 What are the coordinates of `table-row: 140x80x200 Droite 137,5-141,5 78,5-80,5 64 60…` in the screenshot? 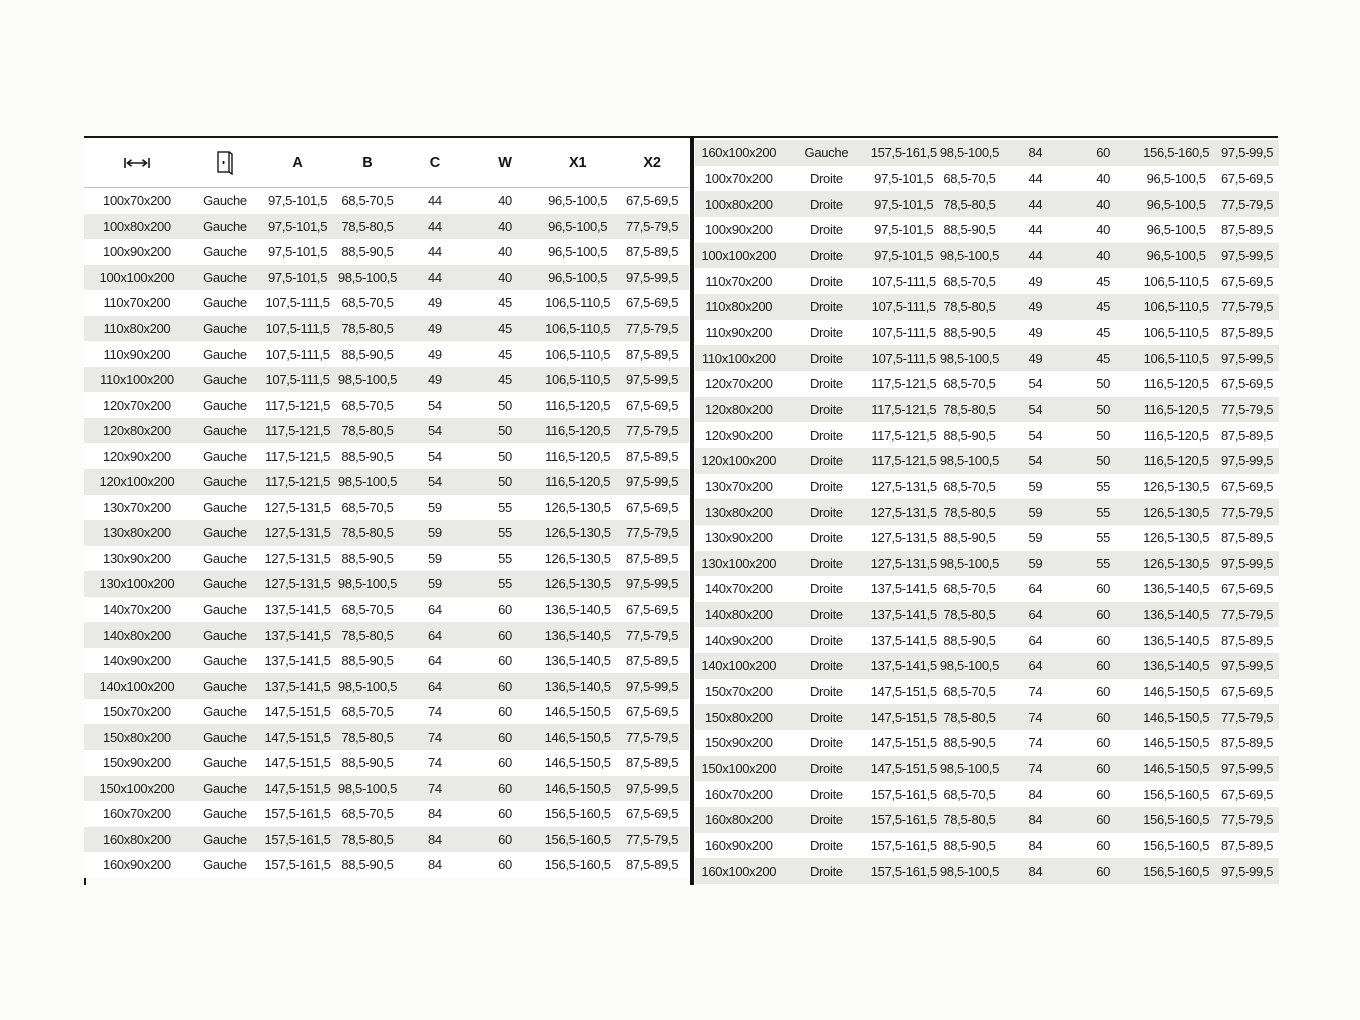 It's located at (987, 614).